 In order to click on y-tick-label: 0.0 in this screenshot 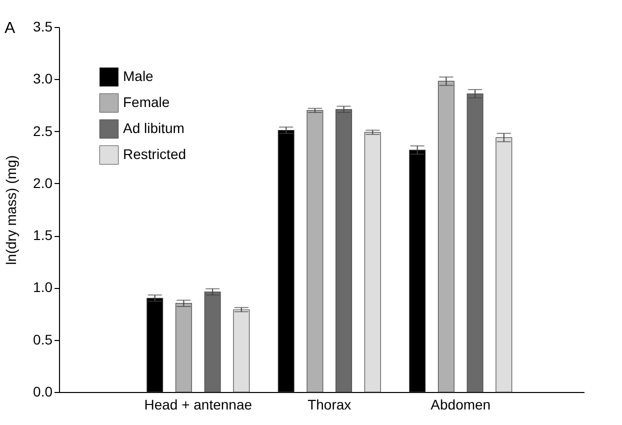, I will do `click(43, 392)`.